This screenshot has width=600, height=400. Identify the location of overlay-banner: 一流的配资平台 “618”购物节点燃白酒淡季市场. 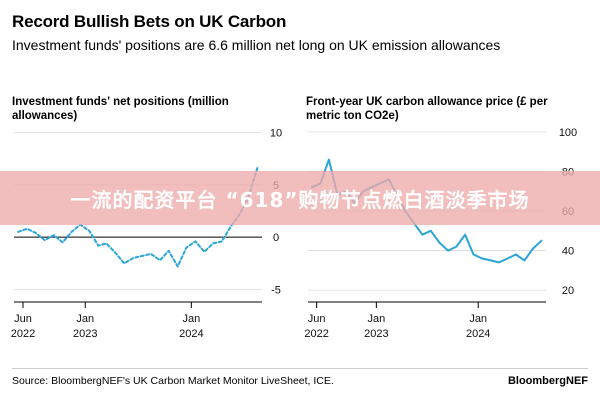
(300, 198).